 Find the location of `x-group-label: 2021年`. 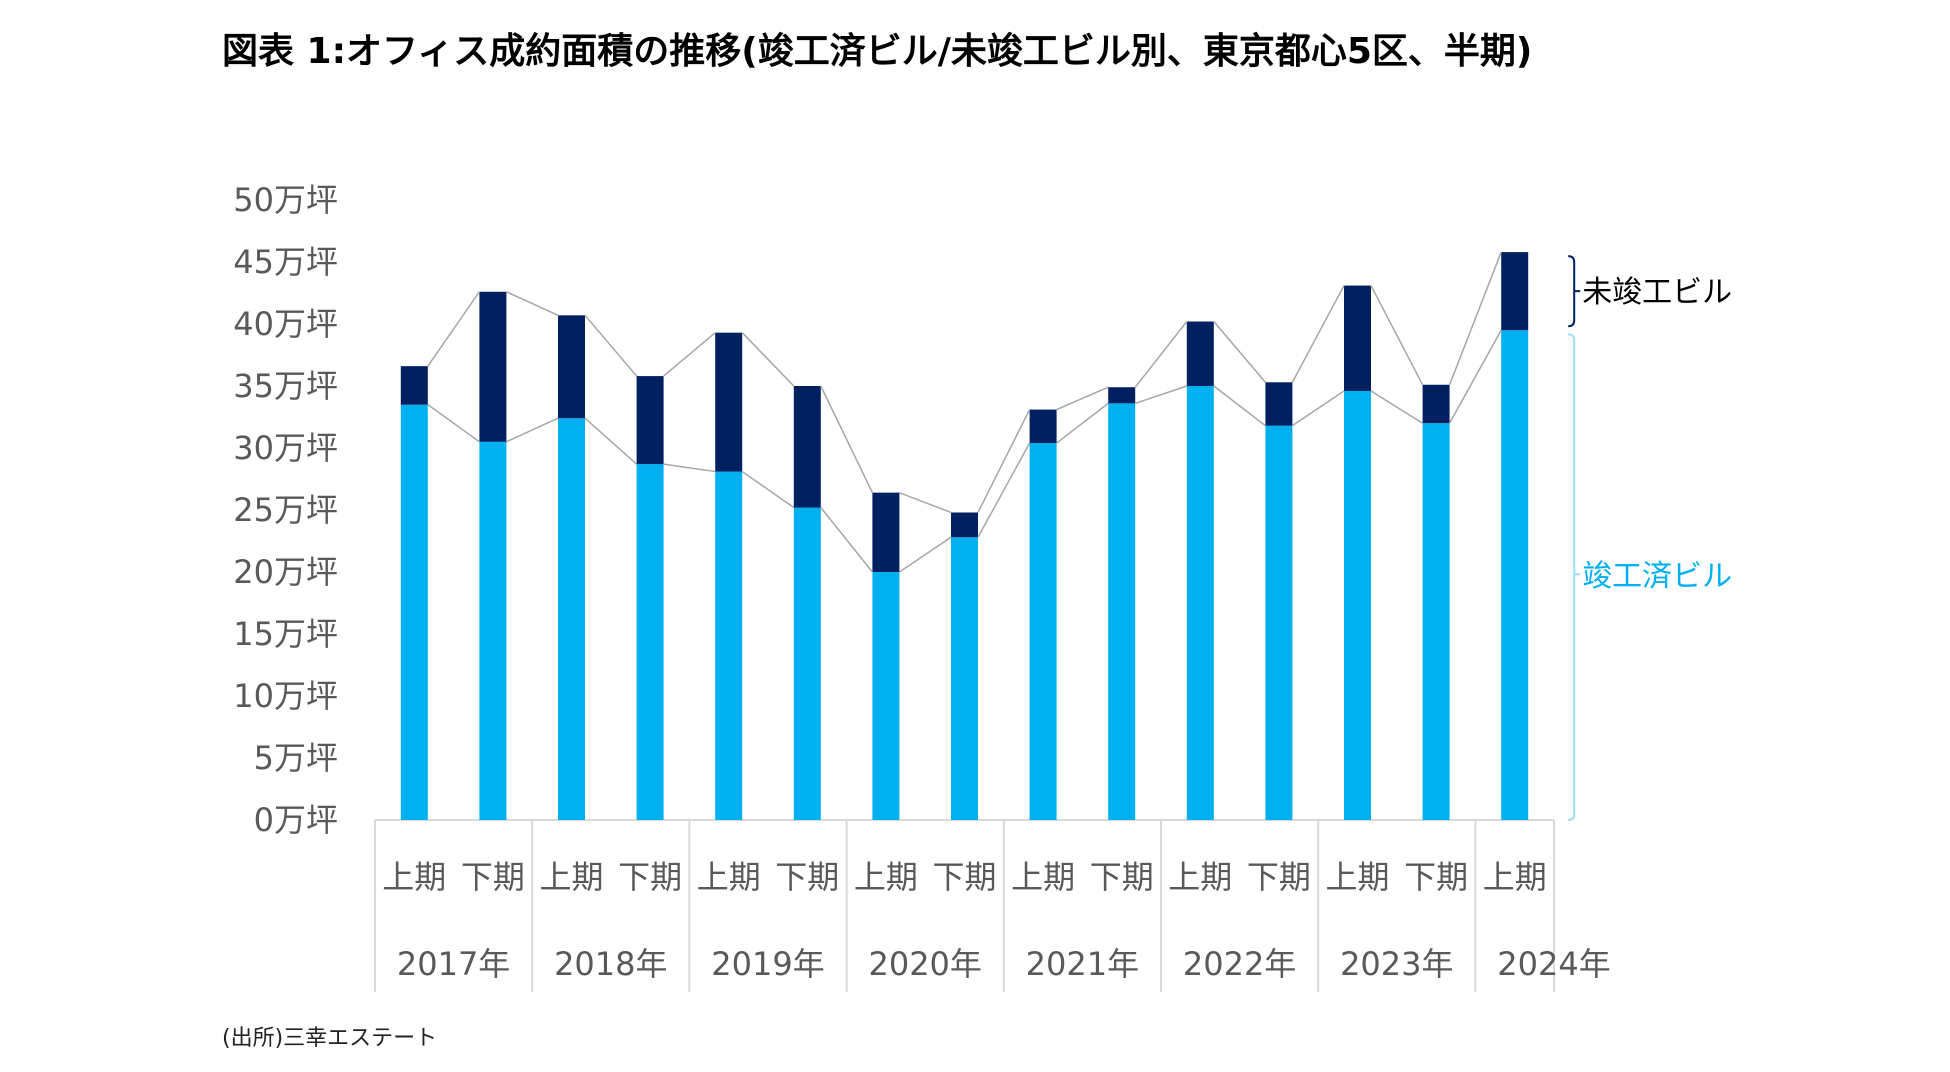

x-group-label: 2021年 is located at coordinates (1082, 964).